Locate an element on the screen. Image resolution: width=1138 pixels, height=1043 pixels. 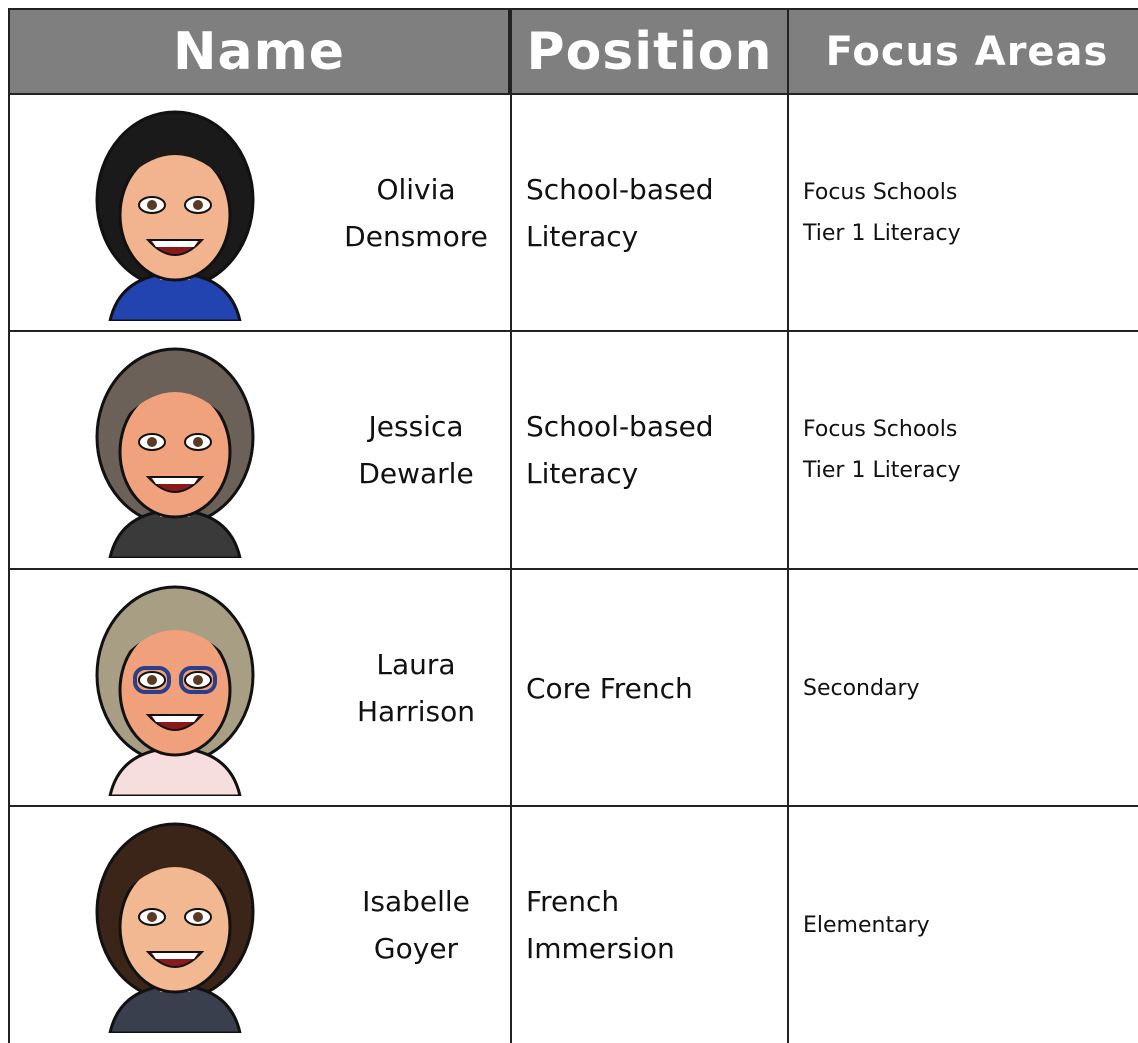
focus-cell: Elementary is located at coordinates (962, 924).